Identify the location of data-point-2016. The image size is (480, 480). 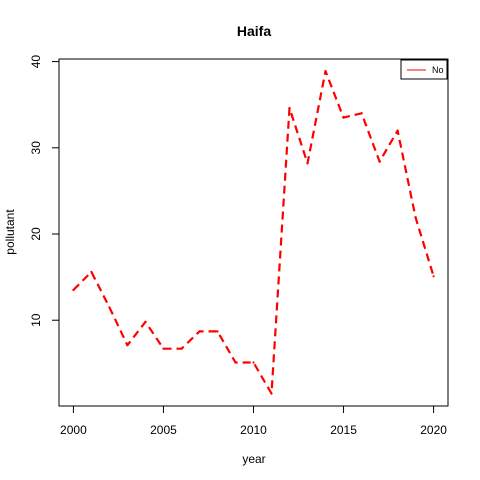
(361, 113).